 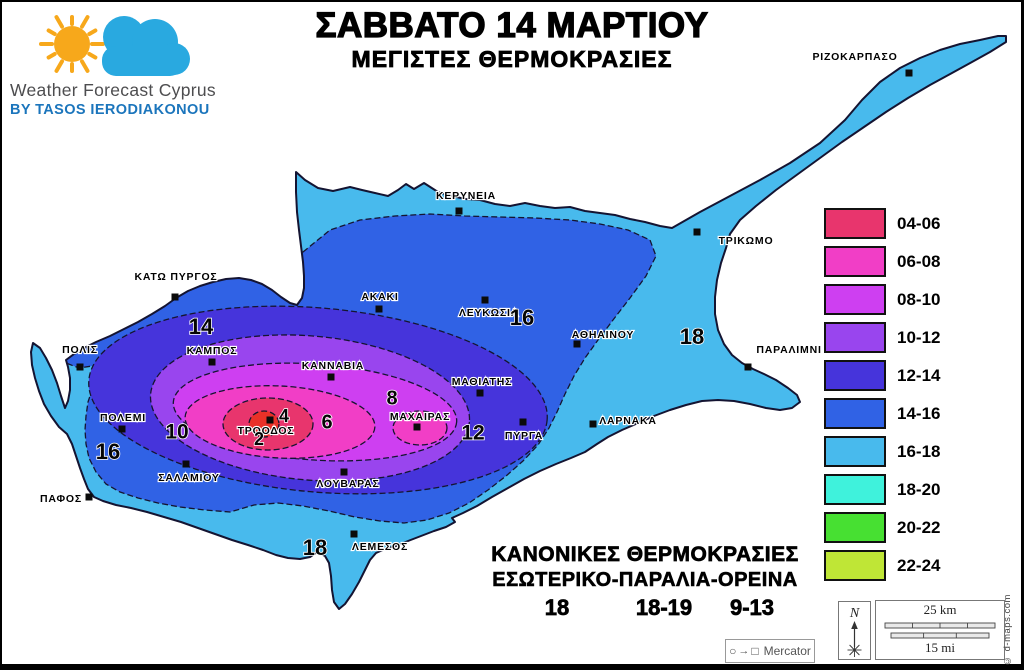 What do you see at coordinates (919, 337) in the screenshot?
I see `legend-range-label: 10-12` at bounding box center [919, 337].